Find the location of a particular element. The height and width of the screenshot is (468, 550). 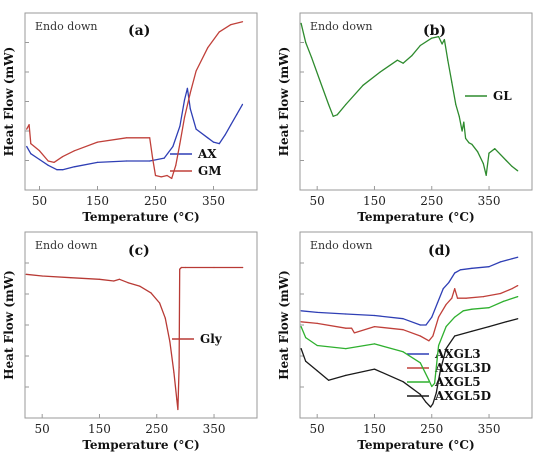

panel-label: (d) is located at coordinates (439, 251).